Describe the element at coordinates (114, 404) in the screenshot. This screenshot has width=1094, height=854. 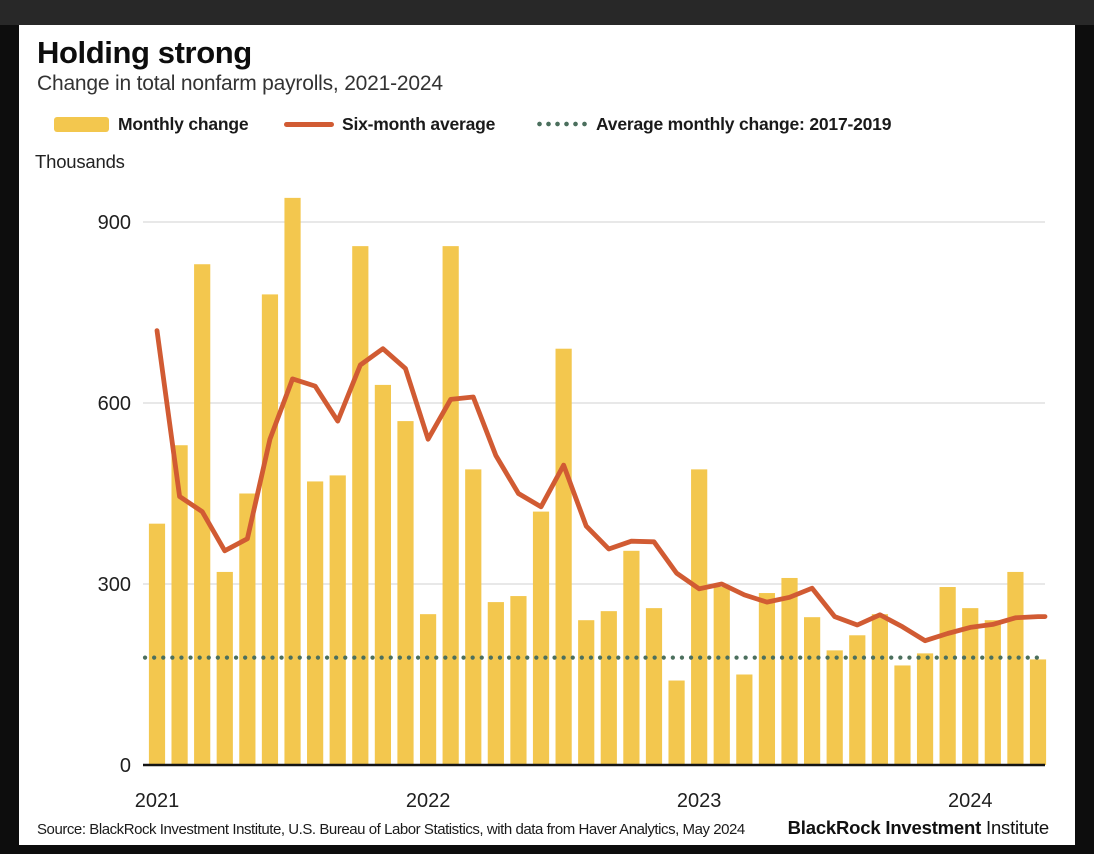
I see `svg-text: 600` at that location.